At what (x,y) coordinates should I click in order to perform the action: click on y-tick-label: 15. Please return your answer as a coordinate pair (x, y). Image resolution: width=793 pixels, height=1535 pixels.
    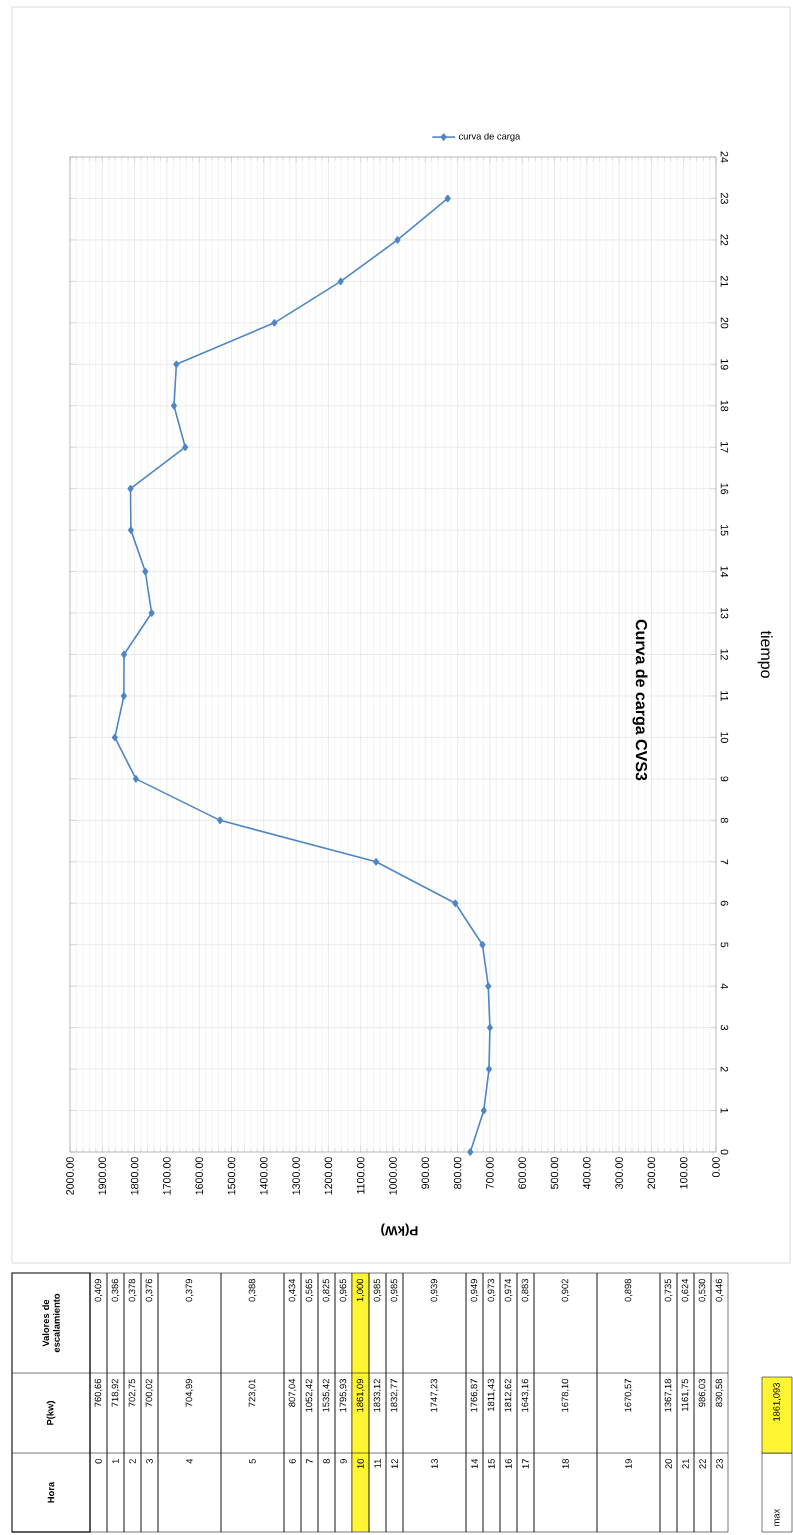
    Looking at the image, I should click on (724, 530).